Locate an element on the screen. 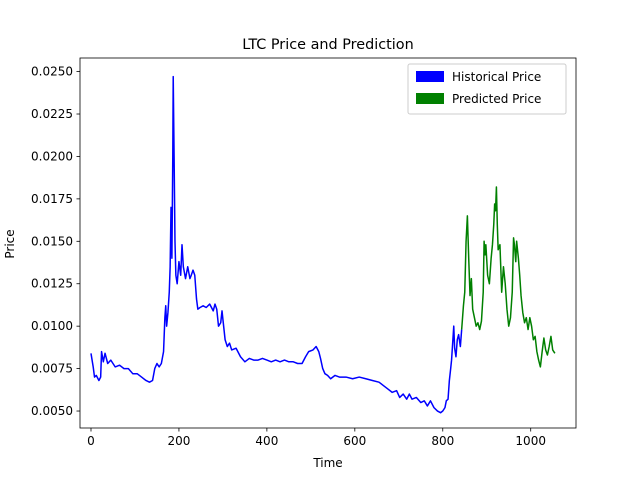 This screenshot has width=640, height=480. y-tick-label: 0.0200 is located at coordinates (52, 156).